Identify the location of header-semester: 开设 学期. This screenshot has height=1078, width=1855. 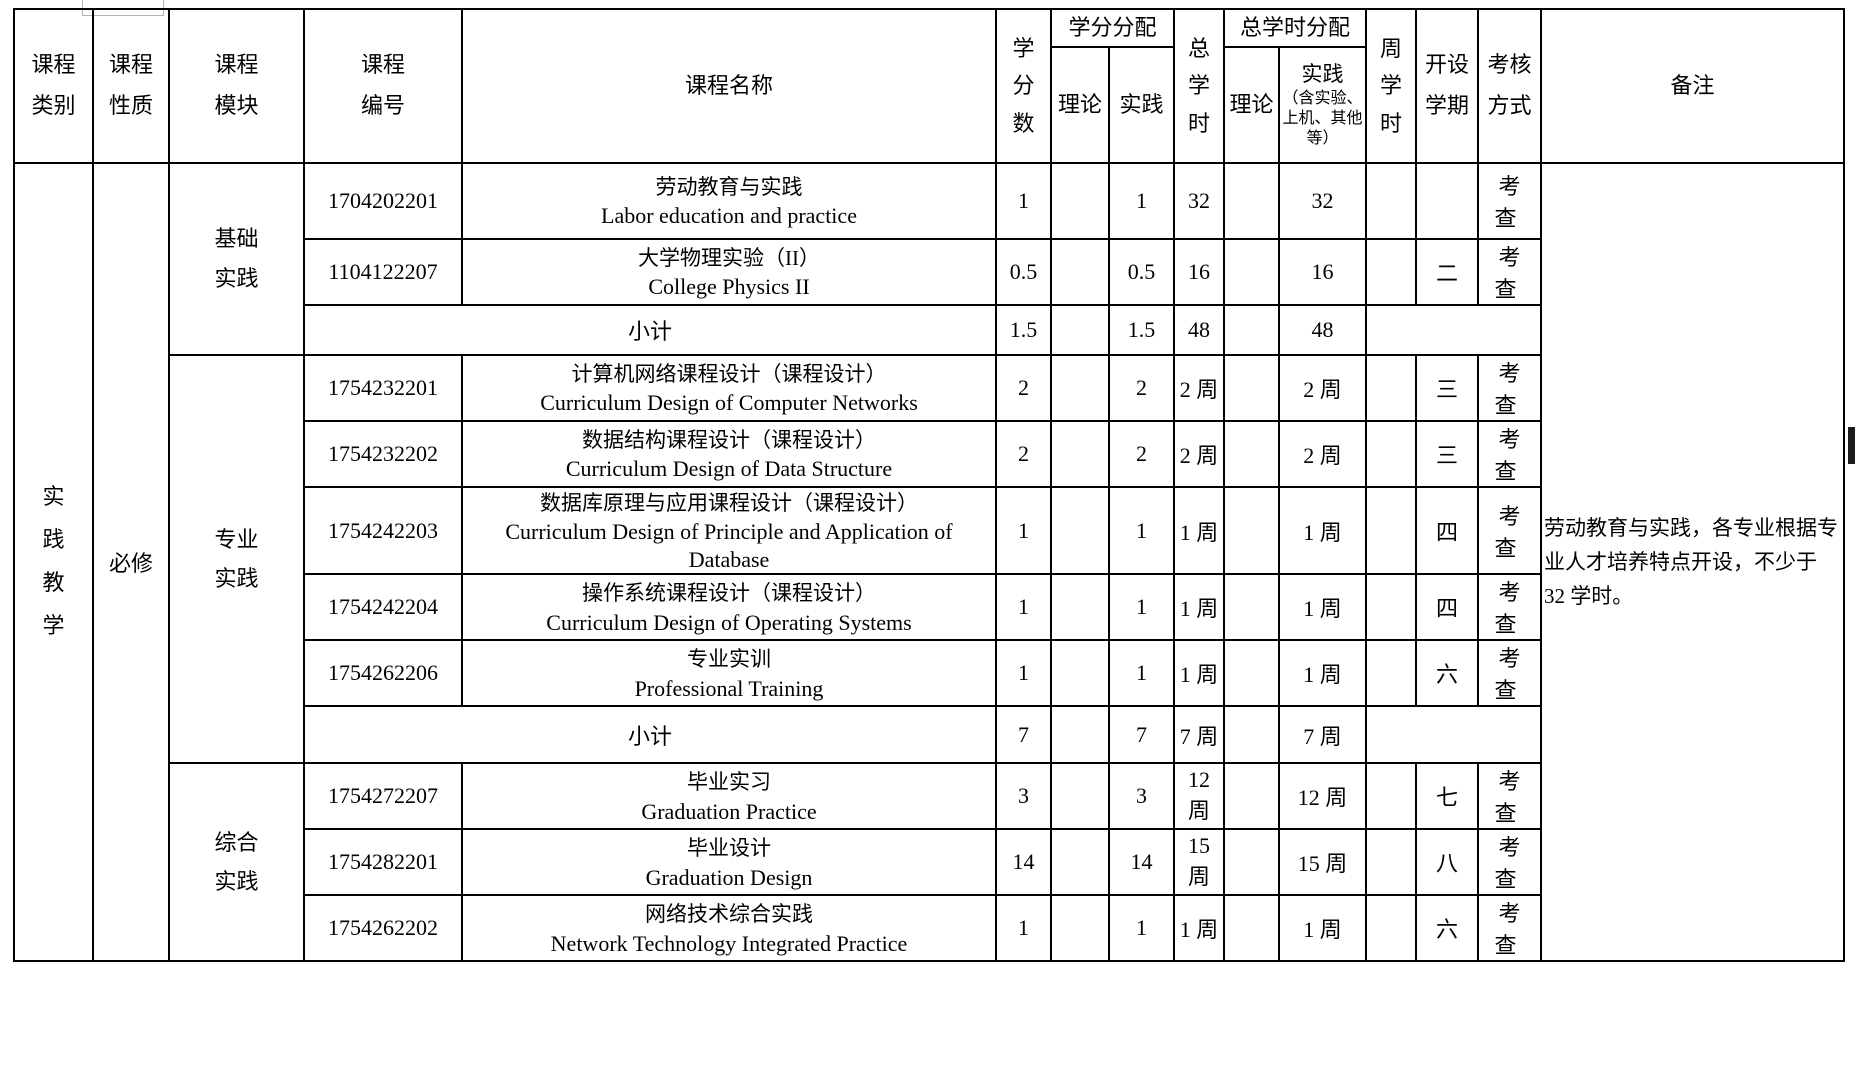
(1447, 86).